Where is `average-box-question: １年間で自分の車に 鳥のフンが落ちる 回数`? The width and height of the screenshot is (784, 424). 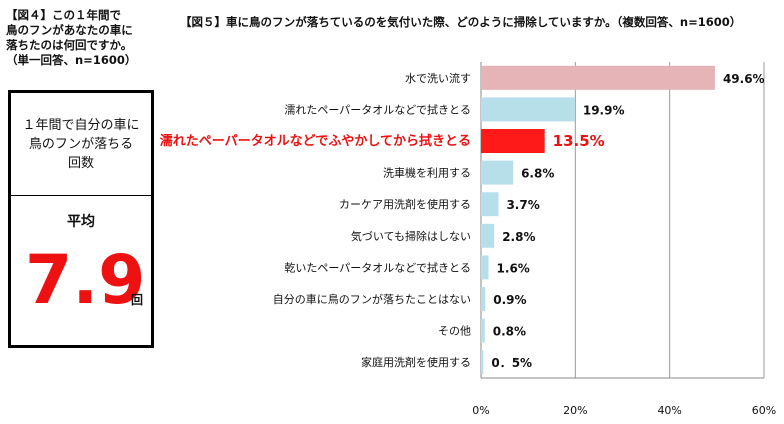 average-box-question: １年間で自分の車に 鳥のフンが落ちる 回数 is located at coordinates (81, 144).